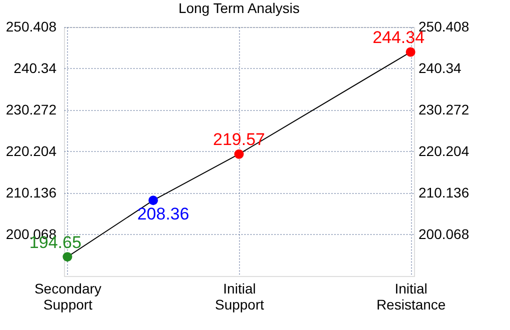 This screenshot has height=330, width=510. What do you see at coordinates (163, 214) in the screenshot?
I see `data-label: 208.36` at bounding box center [163, 214].